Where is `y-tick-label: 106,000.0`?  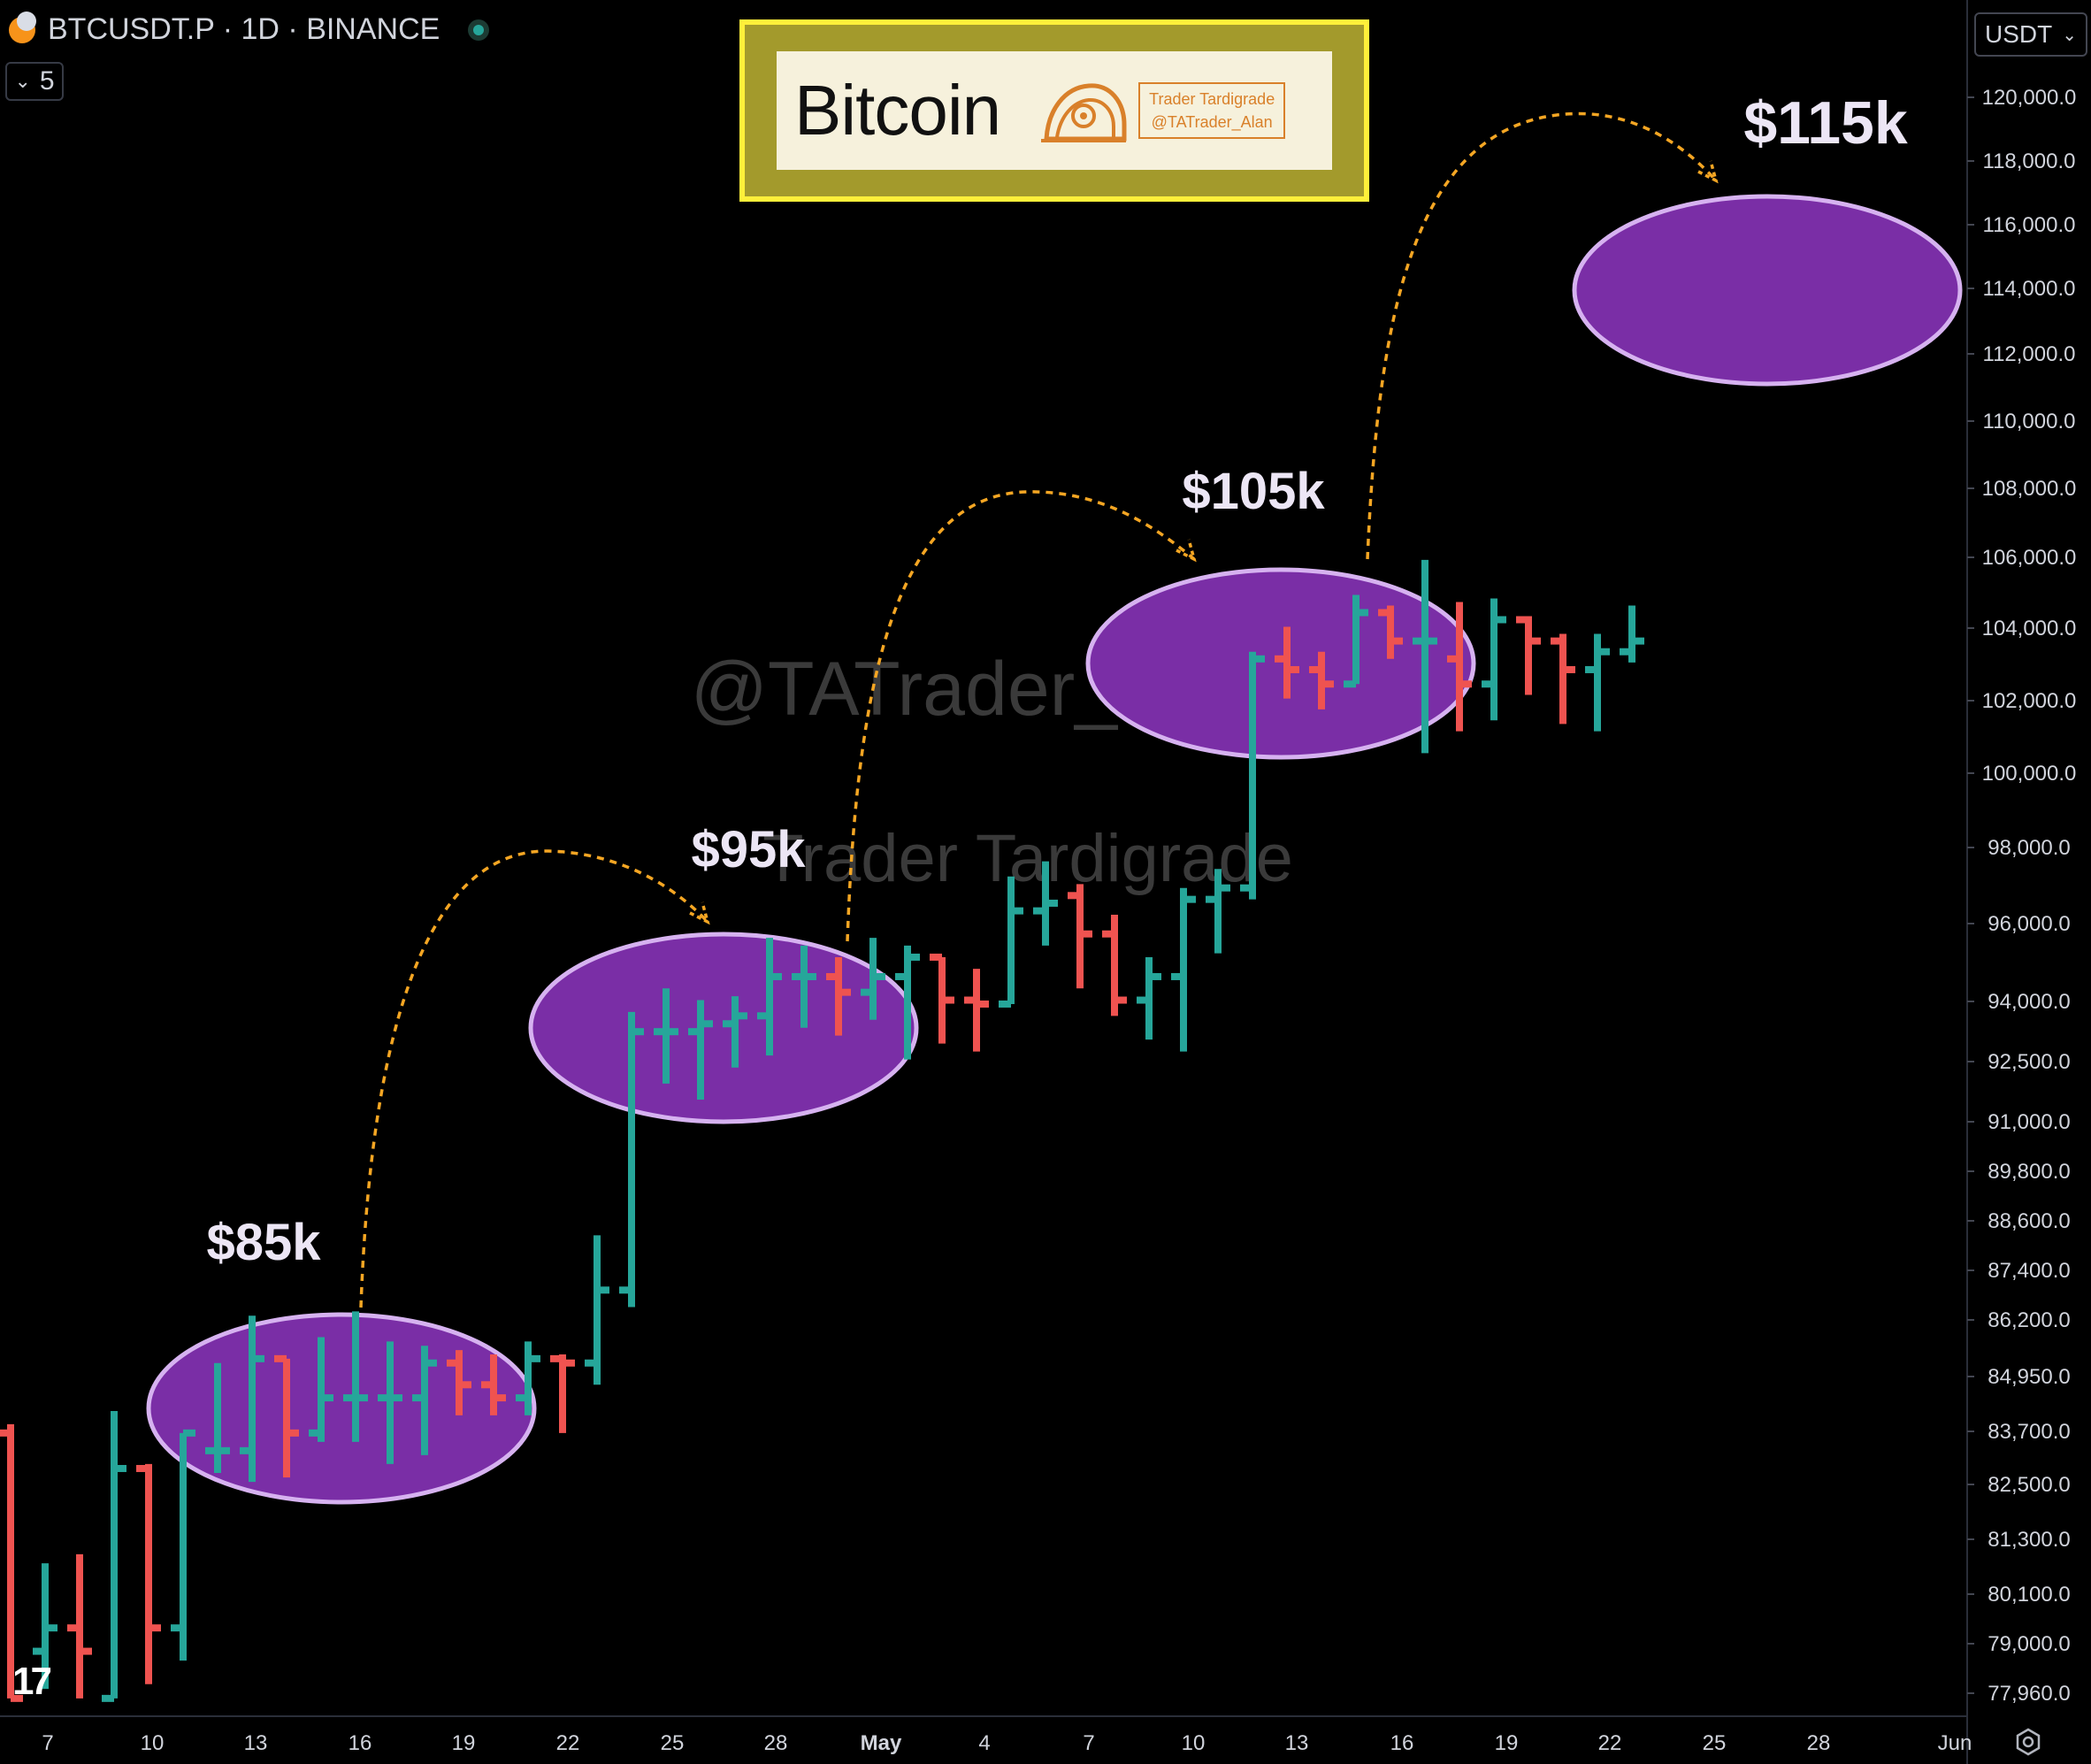
y-tick-label: 106,000.0 is located at coordinates (2029, 558).